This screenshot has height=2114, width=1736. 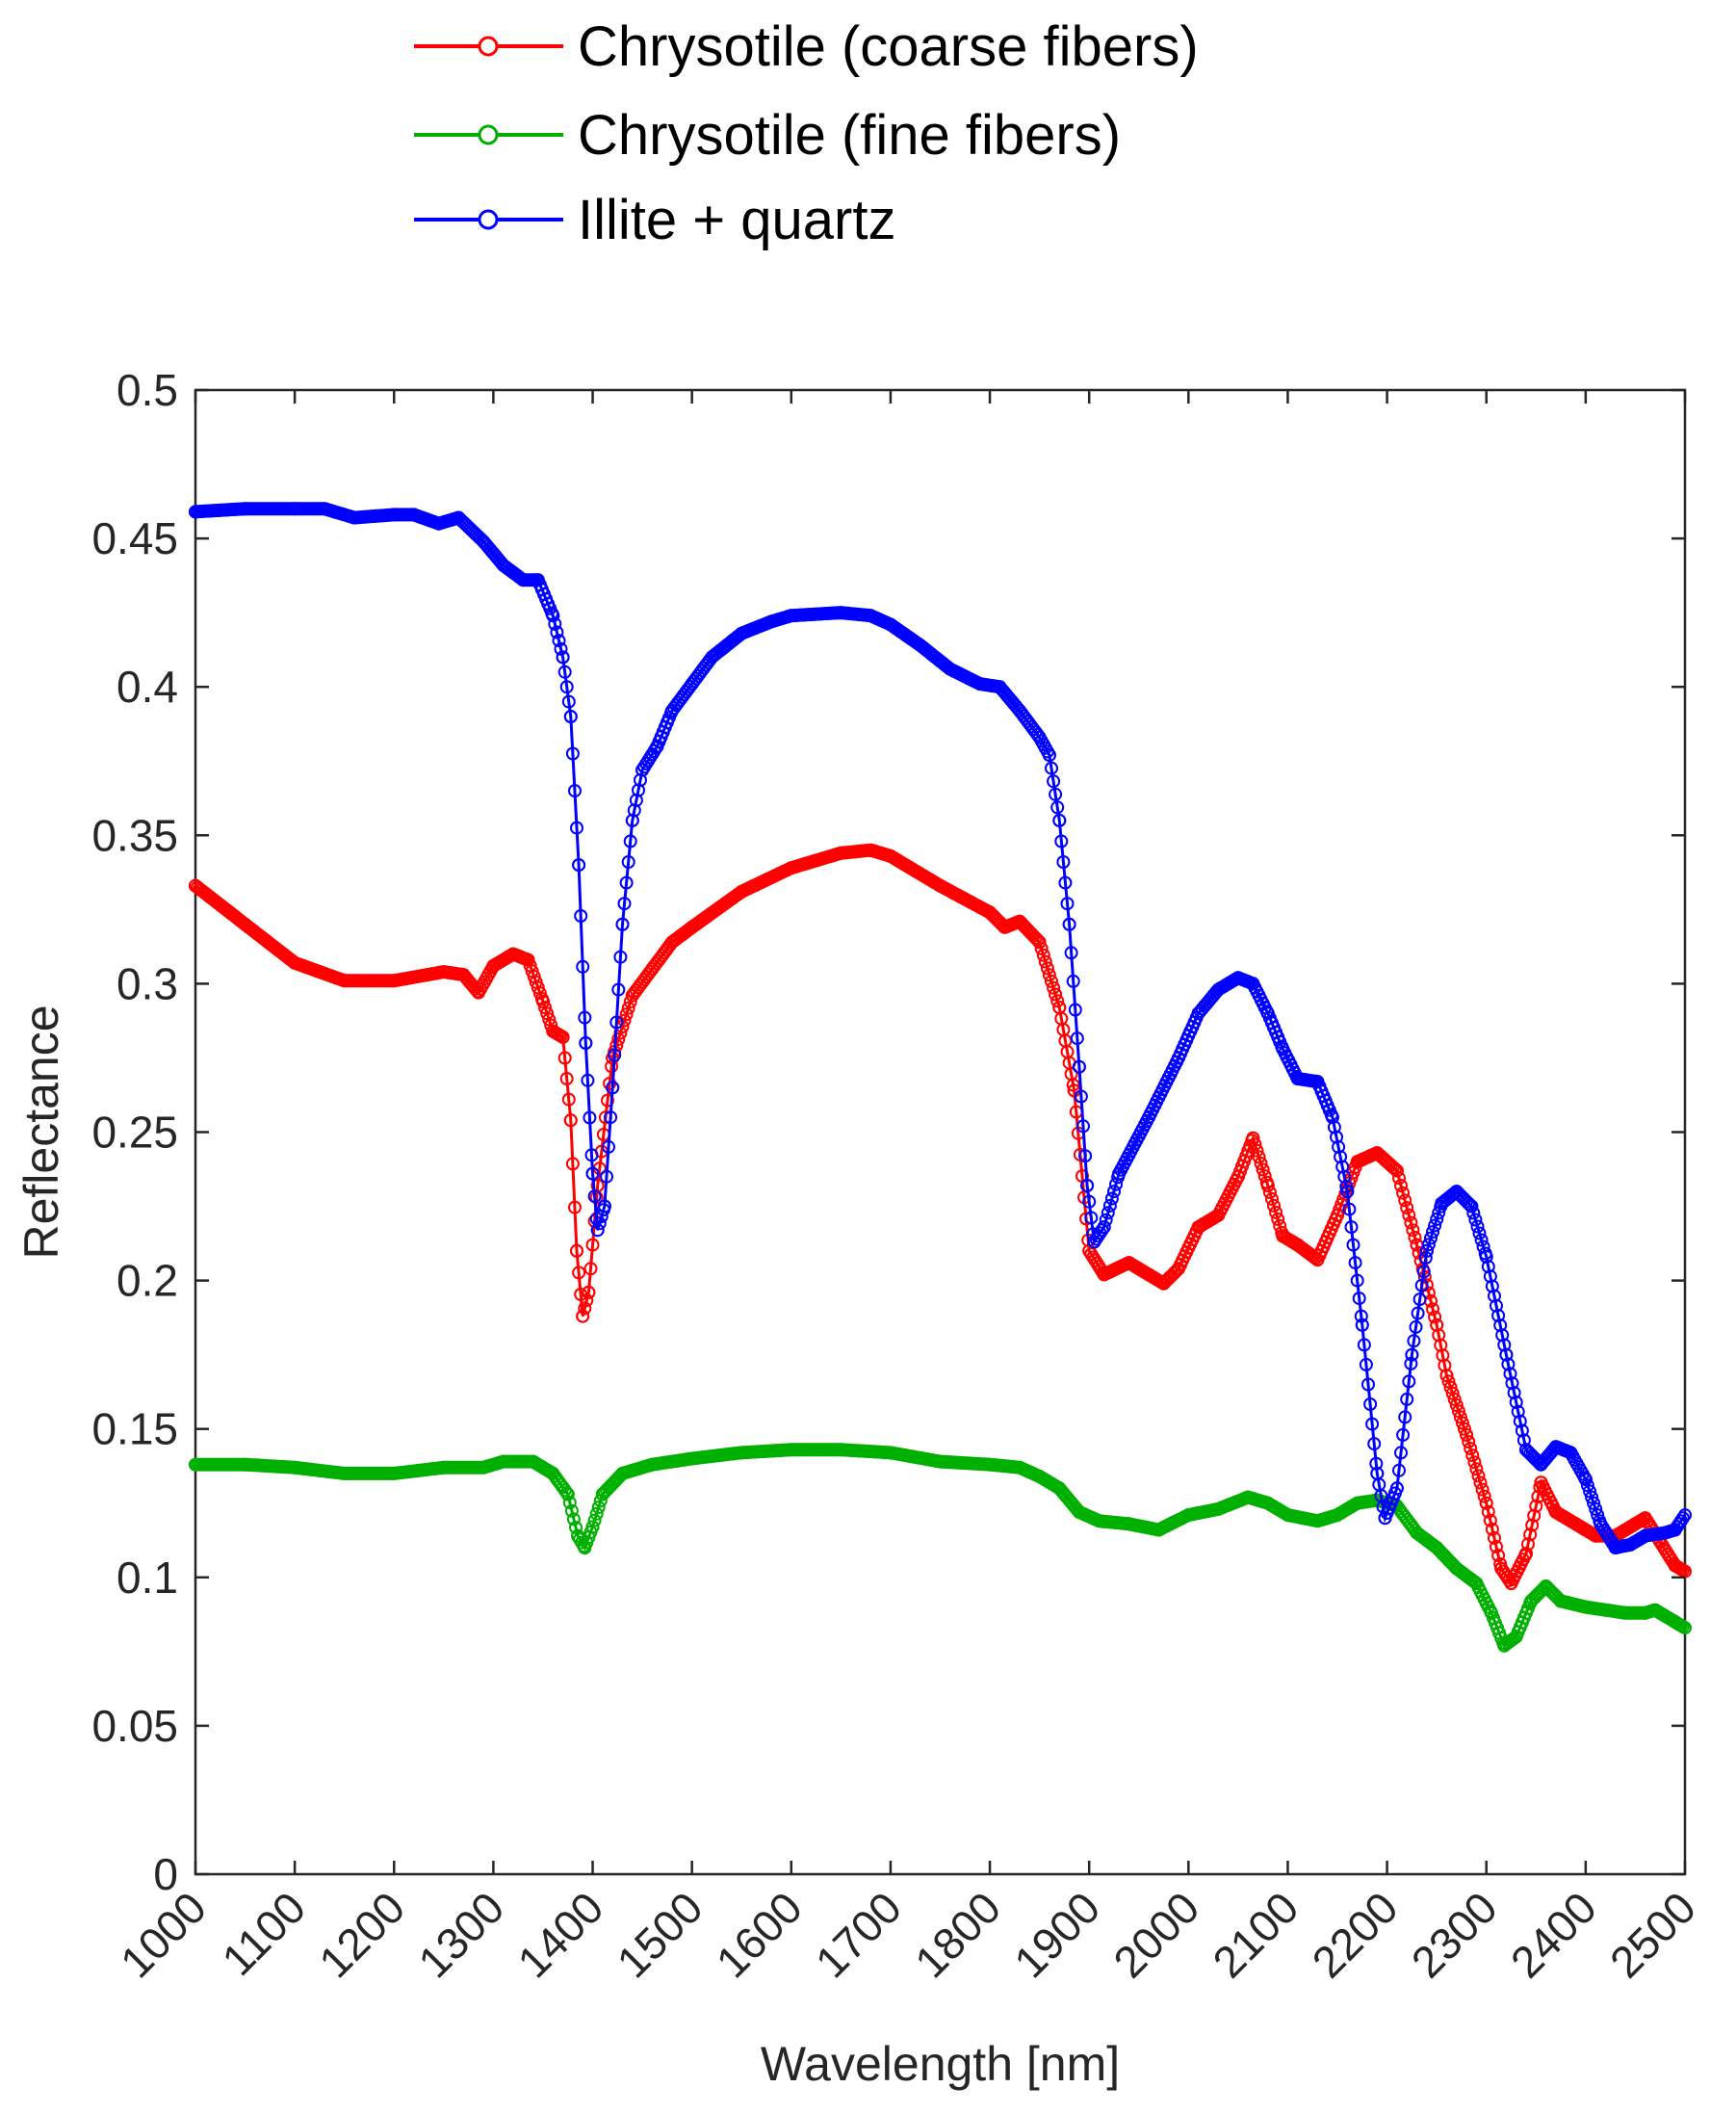 I want to click on y-tick-label: 0.35, so click(x=134, y=835).